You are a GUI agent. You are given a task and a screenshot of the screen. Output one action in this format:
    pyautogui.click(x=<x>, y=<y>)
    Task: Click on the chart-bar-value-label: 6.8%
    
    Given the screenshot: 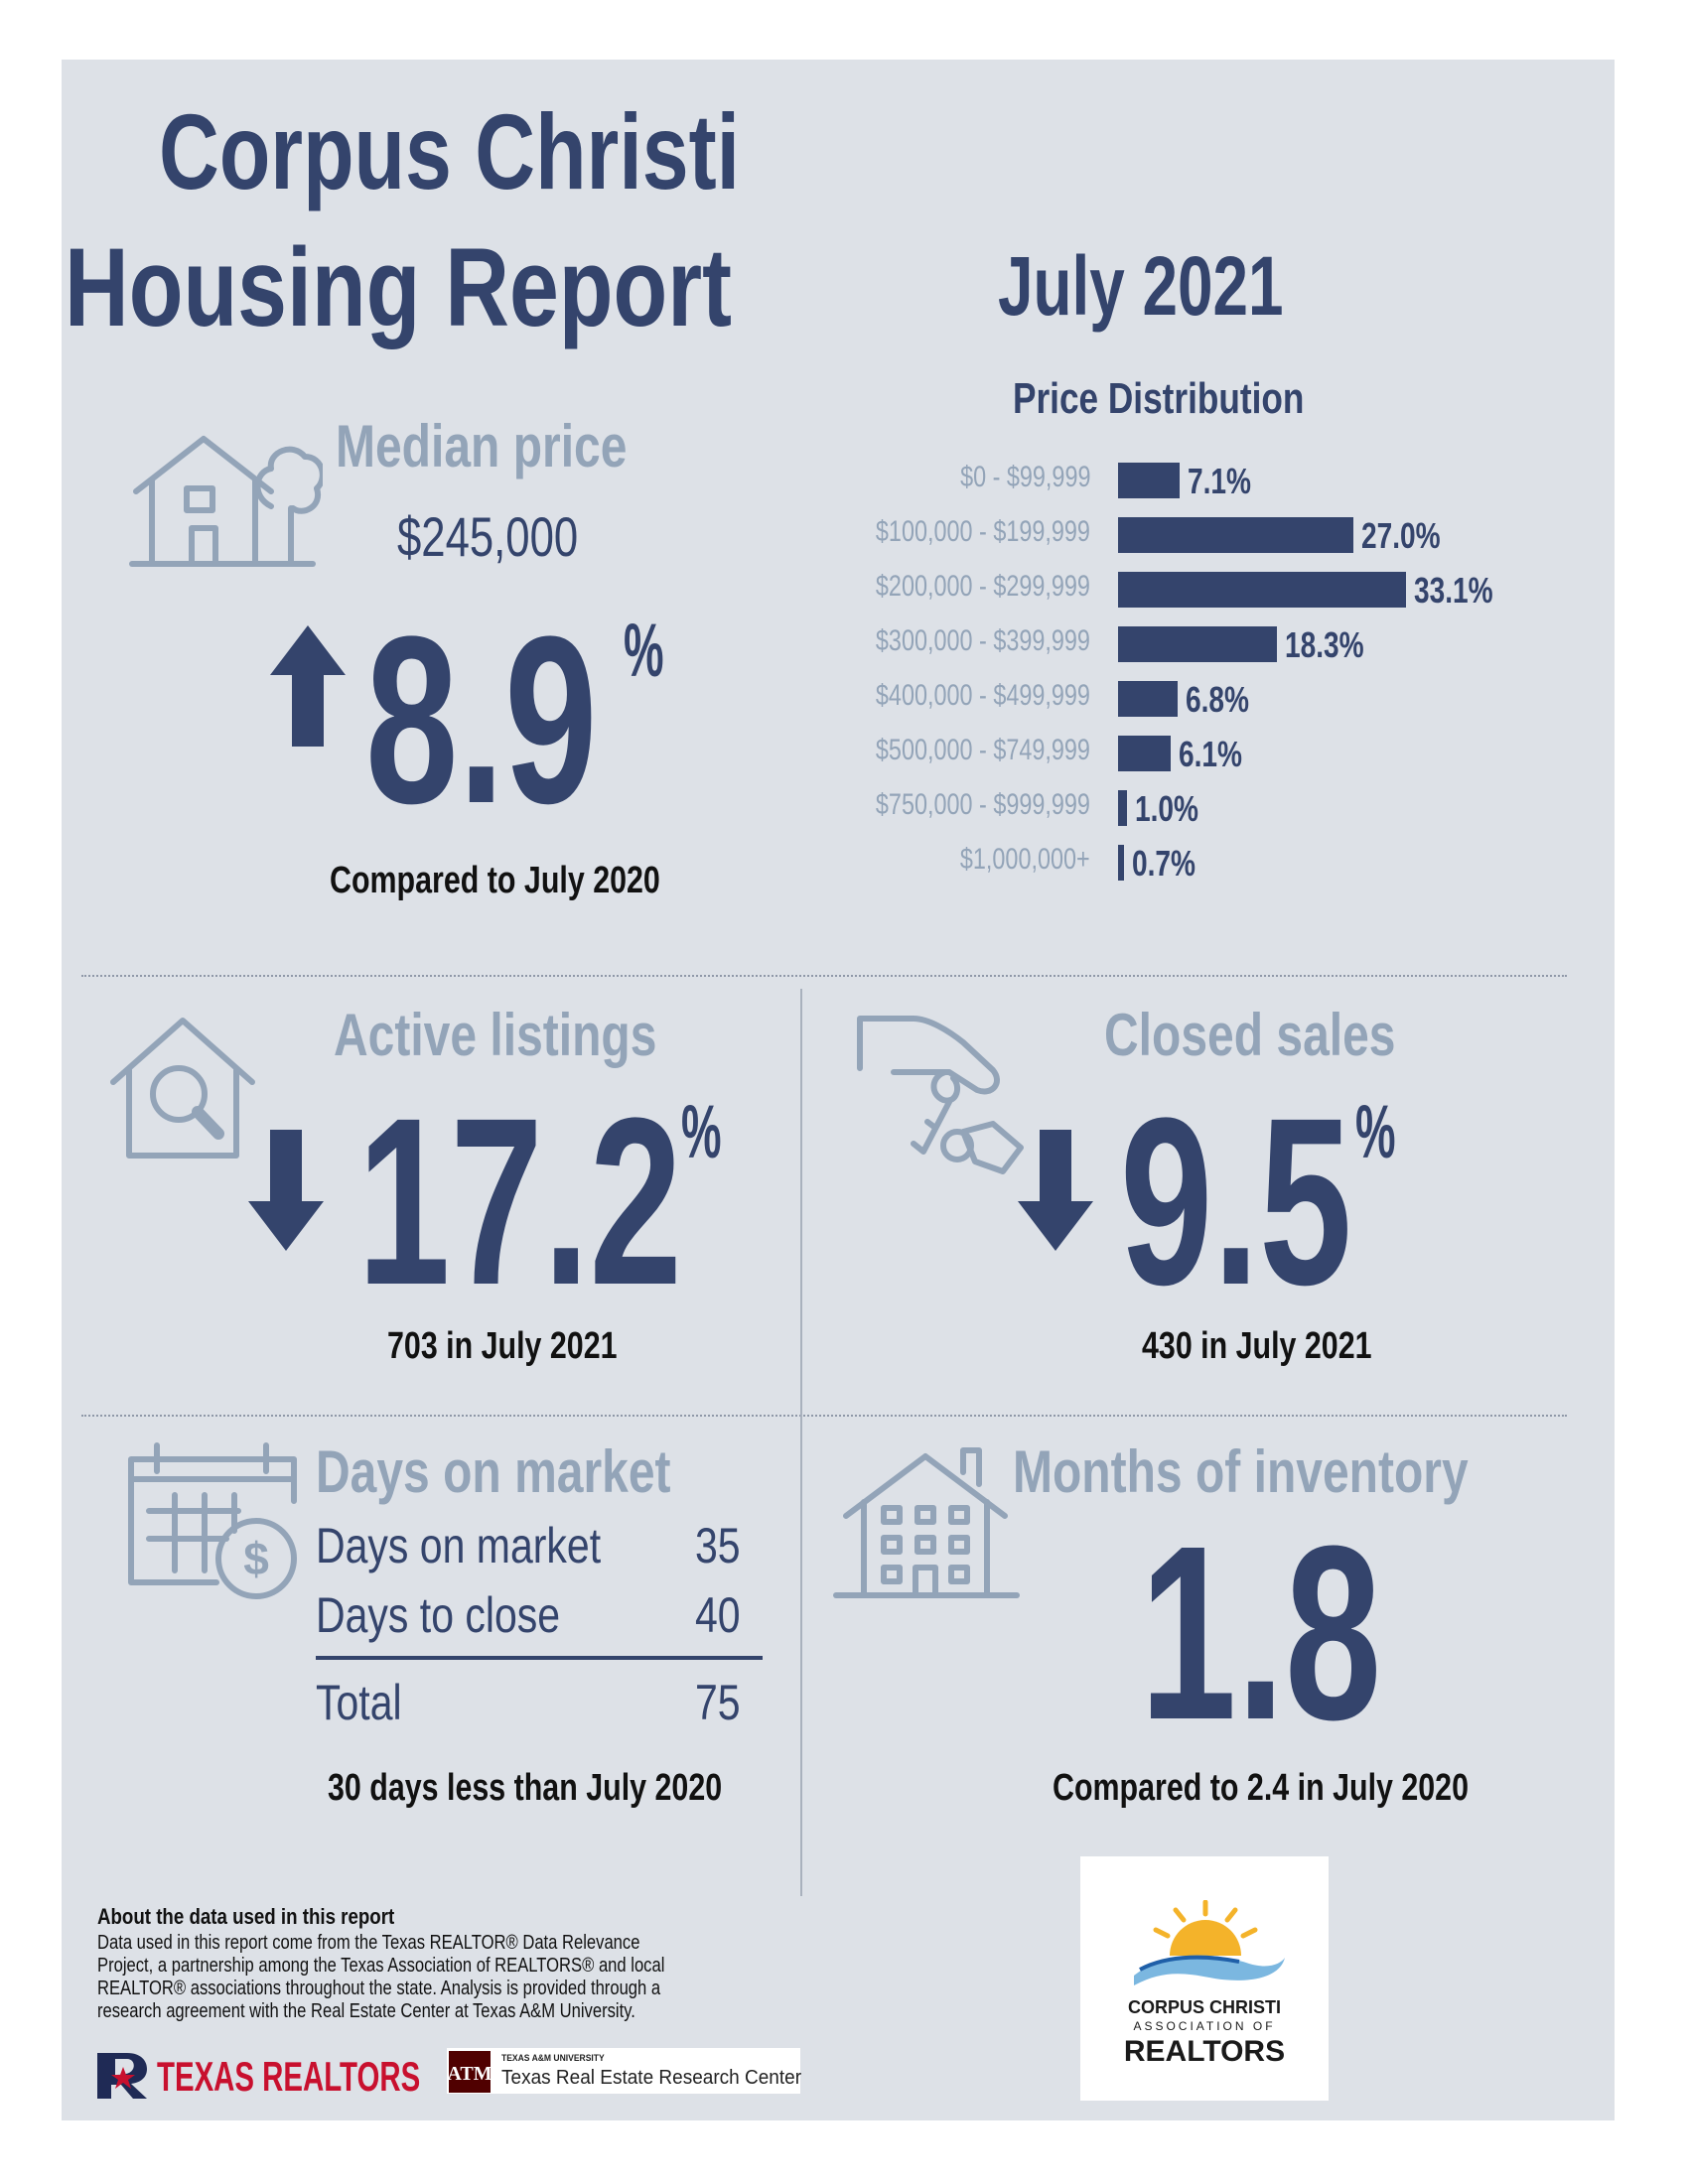 What is the action you would take?
    pyautogui.click(x=1217, y=699)
    